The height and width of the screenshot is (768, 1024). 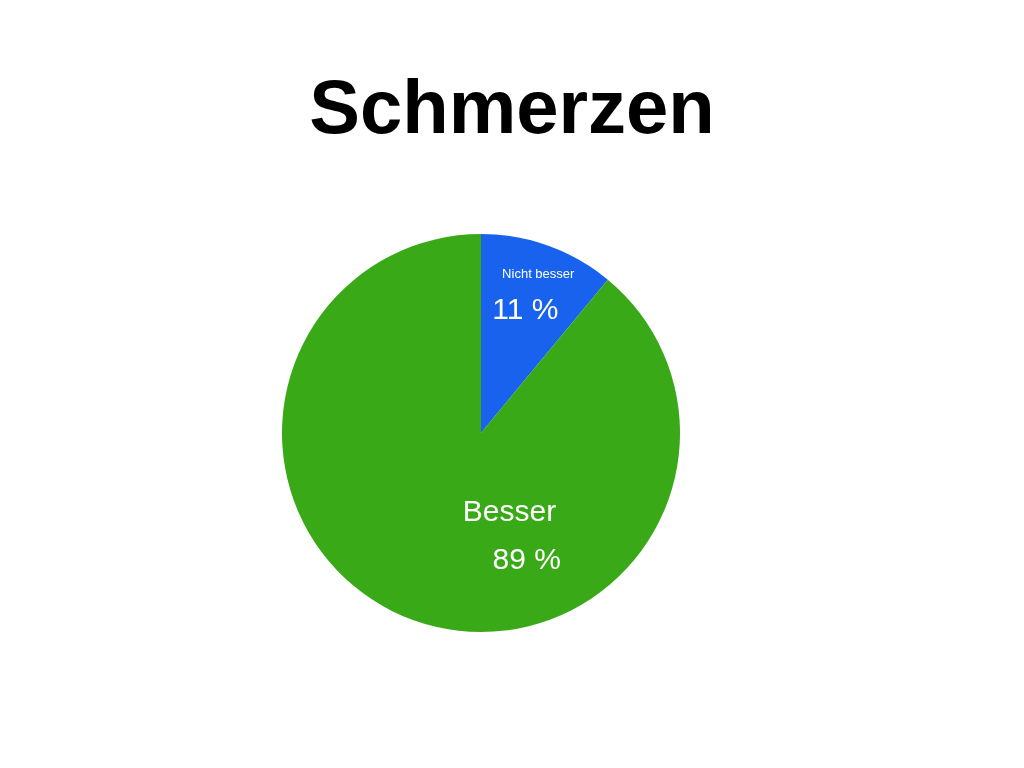 I want to click on data-label: 89 %, so click(x=526, y=559).